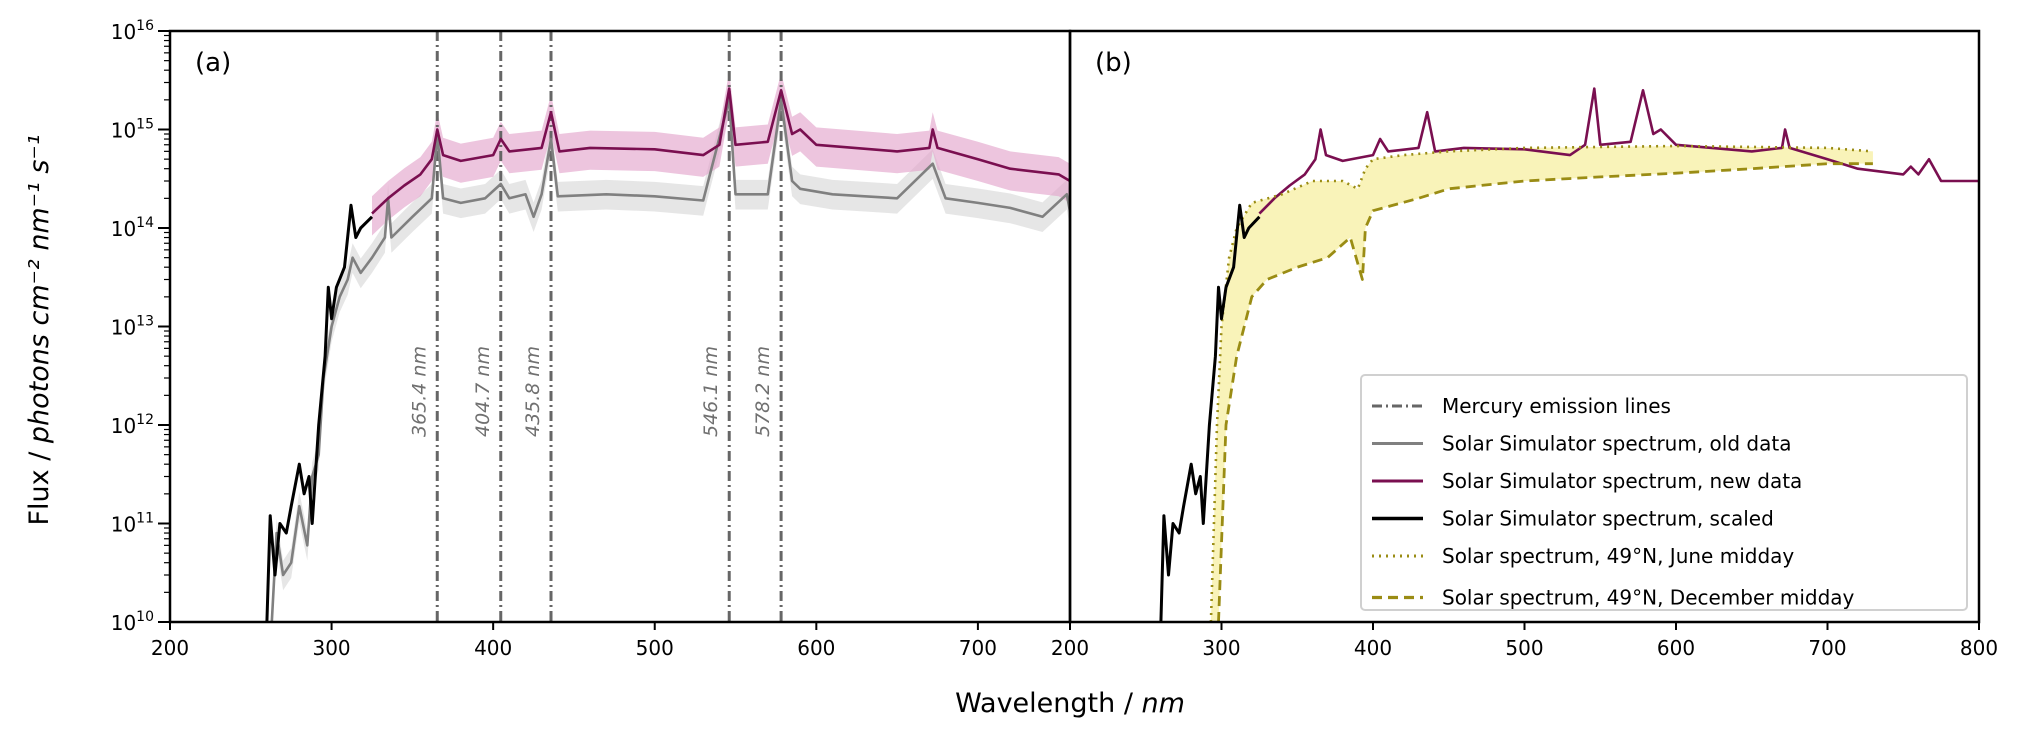  What do you see at coordinates (1113, 63) in the screenshot?
I see `panel-label: (b)` at bounding box center [1113, 63].